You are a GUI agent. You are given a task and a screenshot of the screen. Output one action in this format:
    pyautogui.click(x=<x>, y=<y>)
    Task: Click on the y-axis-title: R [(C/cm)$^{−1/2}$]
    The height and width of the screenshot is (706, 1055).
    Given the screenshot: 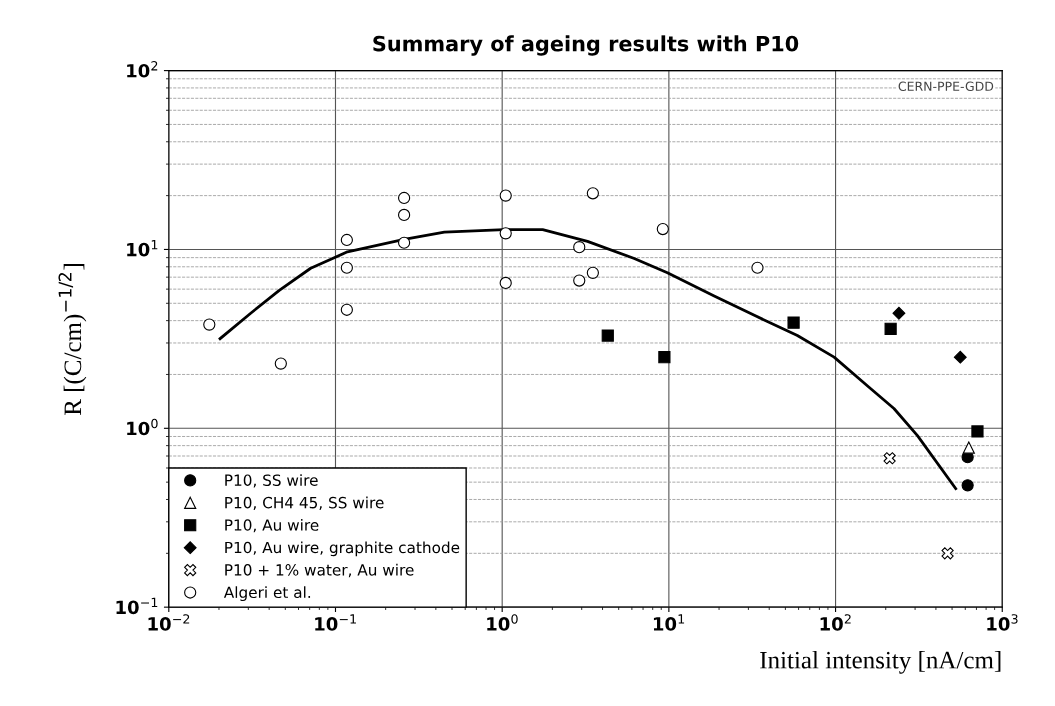 What is the action you would take?
    pyautogui.click(x=72, y=340)
    